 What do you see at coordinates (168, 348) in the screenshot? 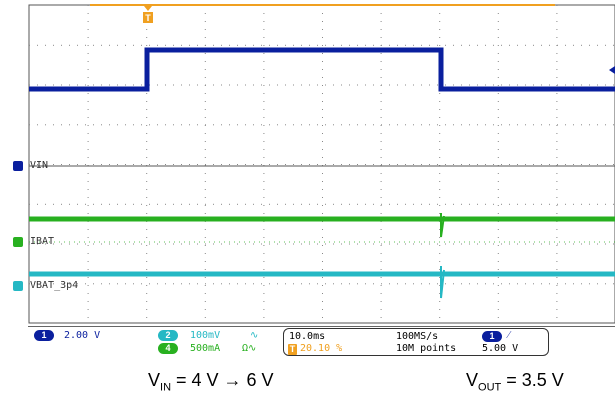
I see `ch4-badge: 4` at bounding box center [168, 348].